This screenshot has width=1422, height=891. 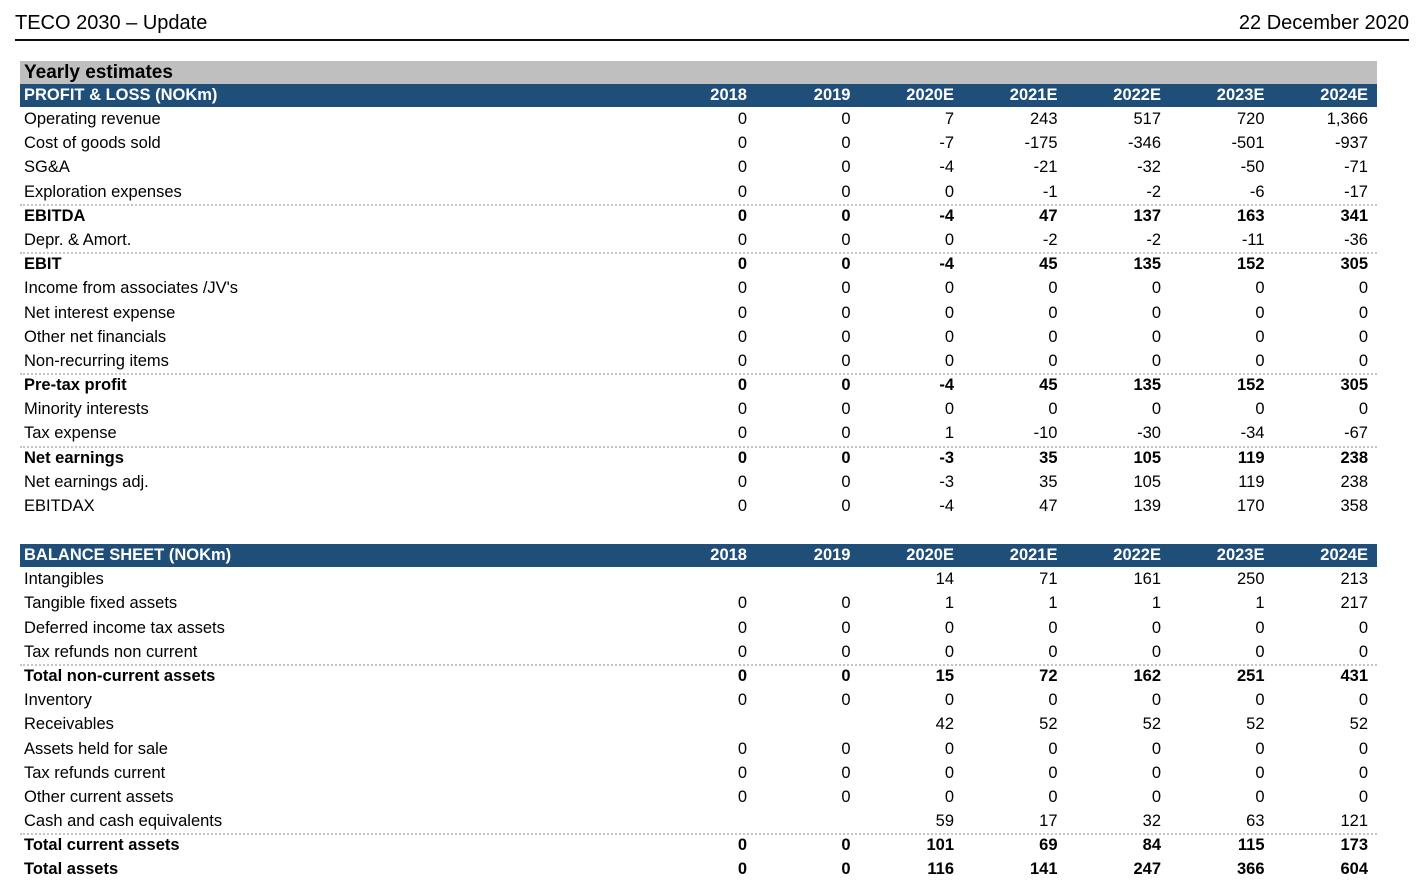 What do you see at coordinates (1153, 239) in the screenshot?
I see `row-value: -2` at bounding box center [1153, 239].